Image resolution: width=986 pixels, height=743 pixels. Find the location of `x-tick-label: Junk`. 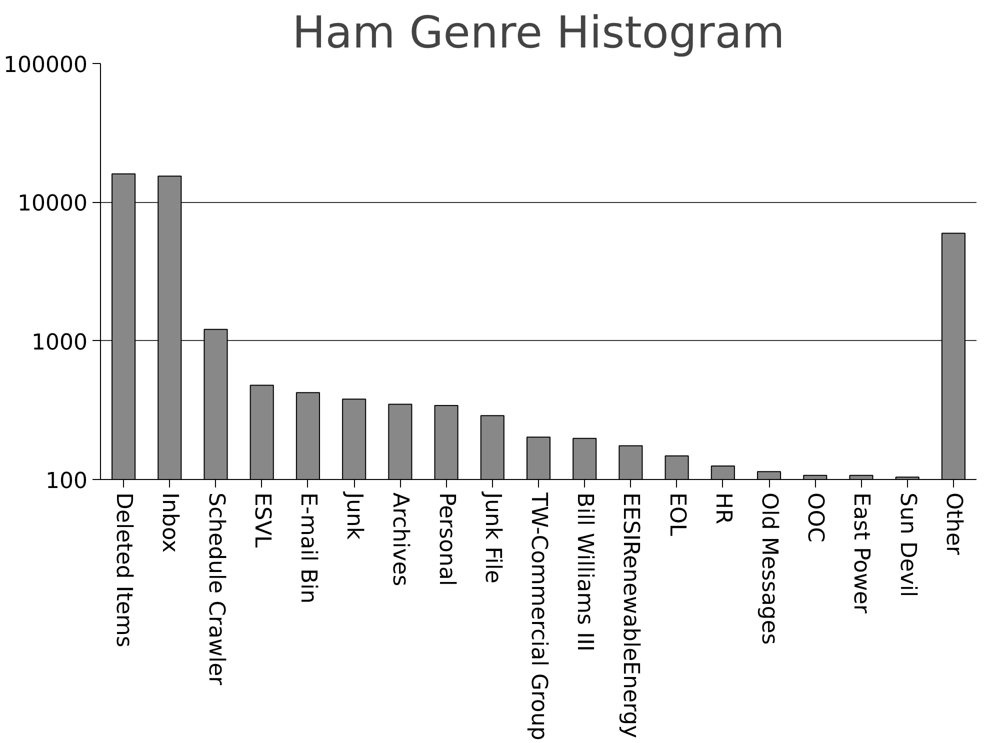

x-tick-label: Junk is located at coordinates (354, 515).